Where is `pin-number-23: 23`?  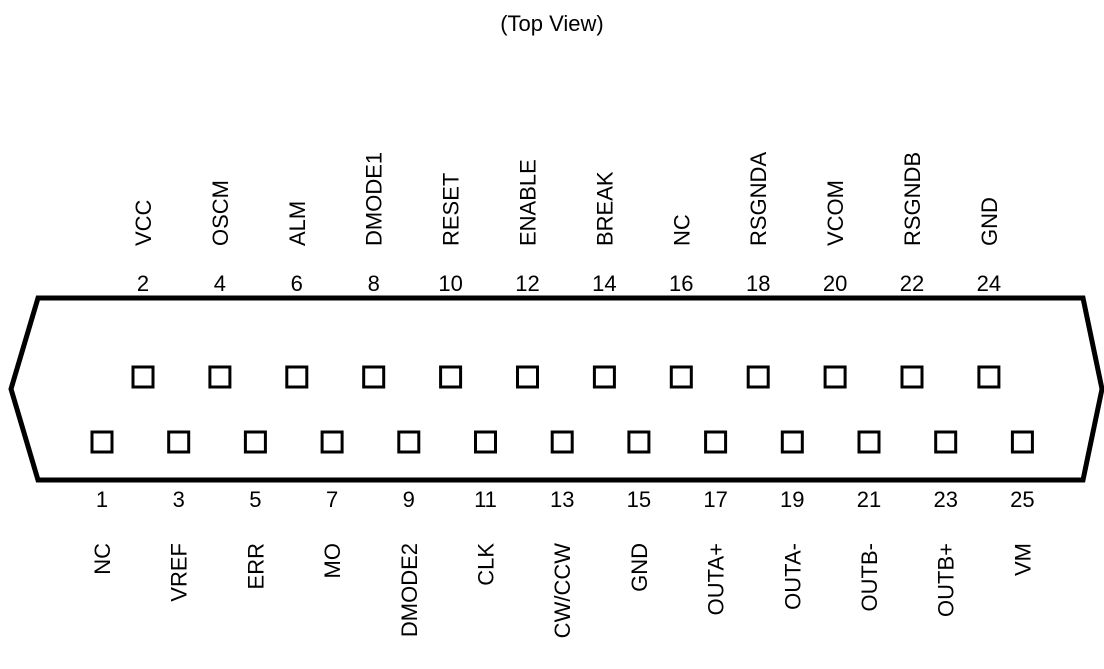 pin-number-23: 23 is located at coordinates (945, 499).